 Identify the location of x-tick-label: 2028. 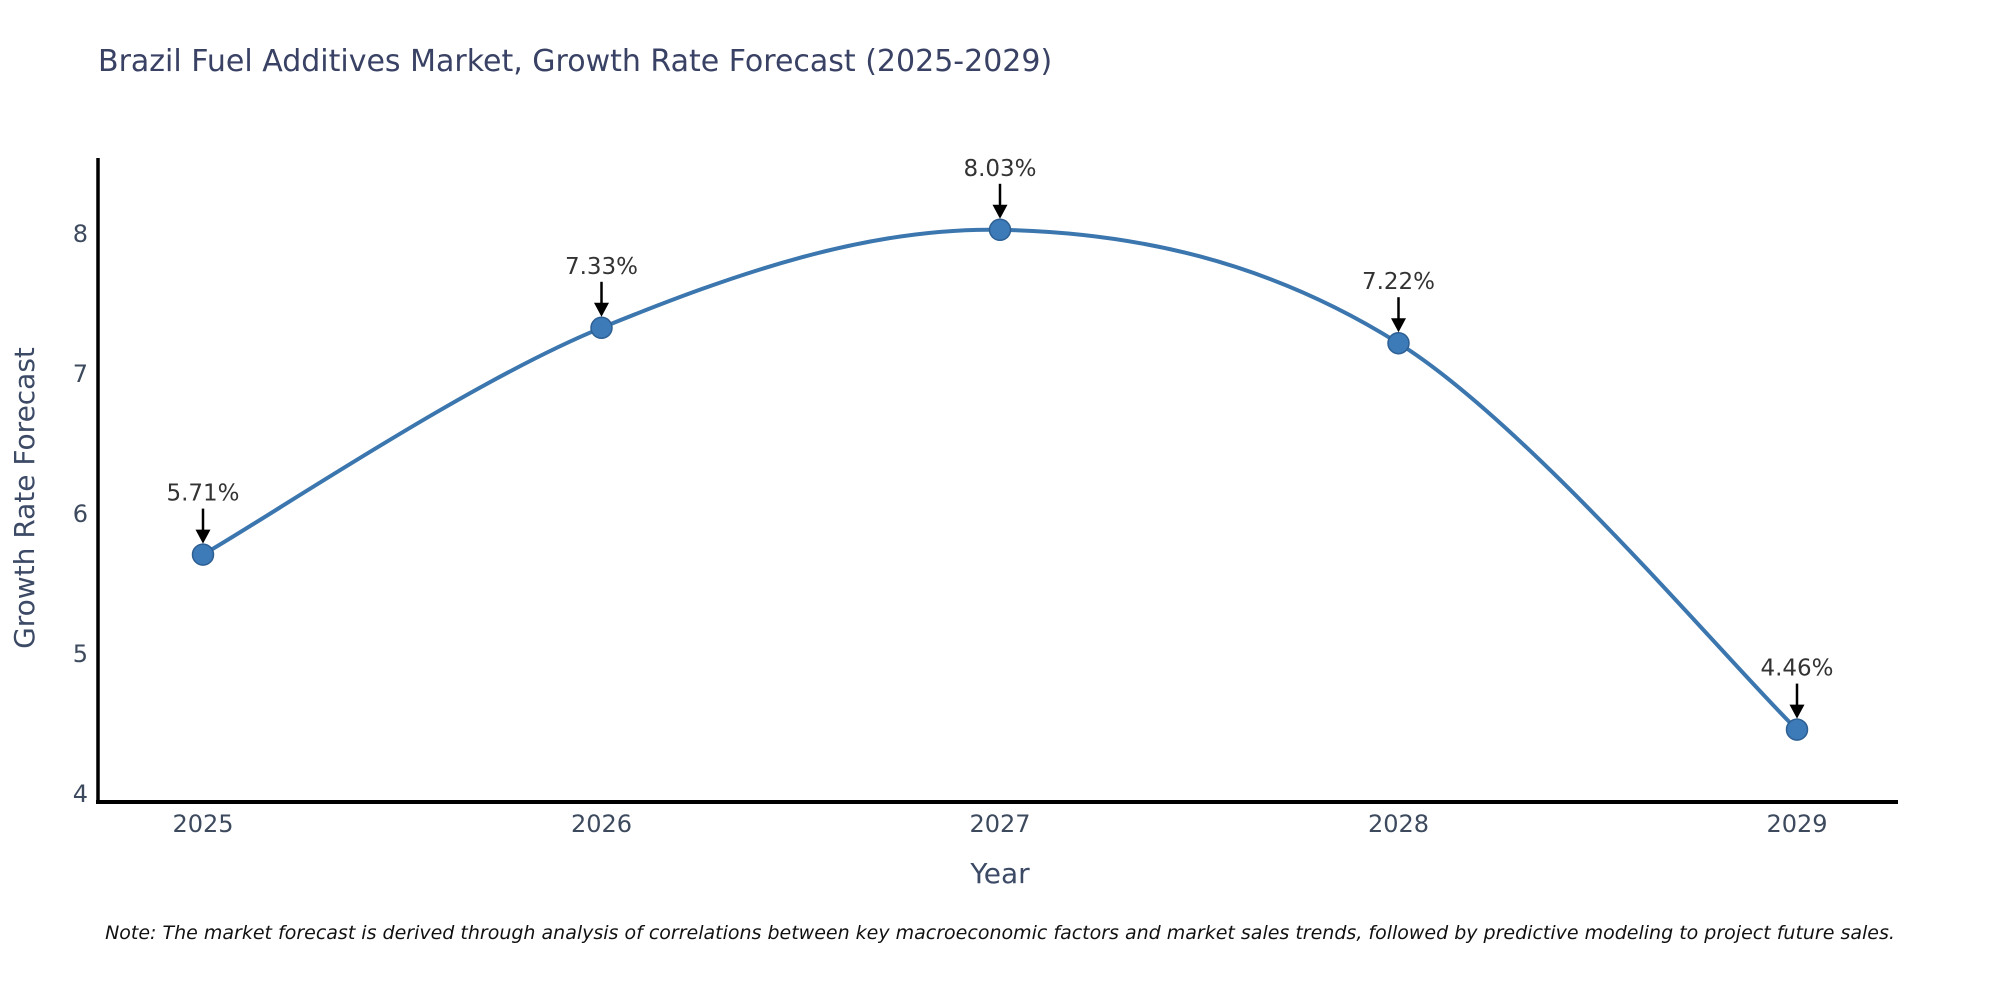
(1398, 824).